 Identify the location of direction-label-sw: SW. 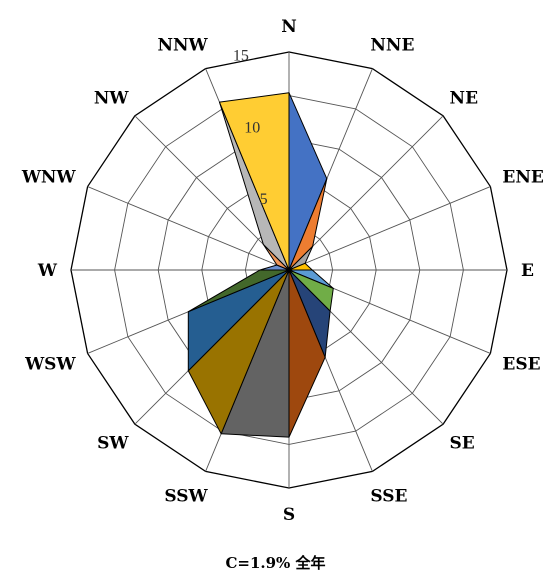
(113, 444).